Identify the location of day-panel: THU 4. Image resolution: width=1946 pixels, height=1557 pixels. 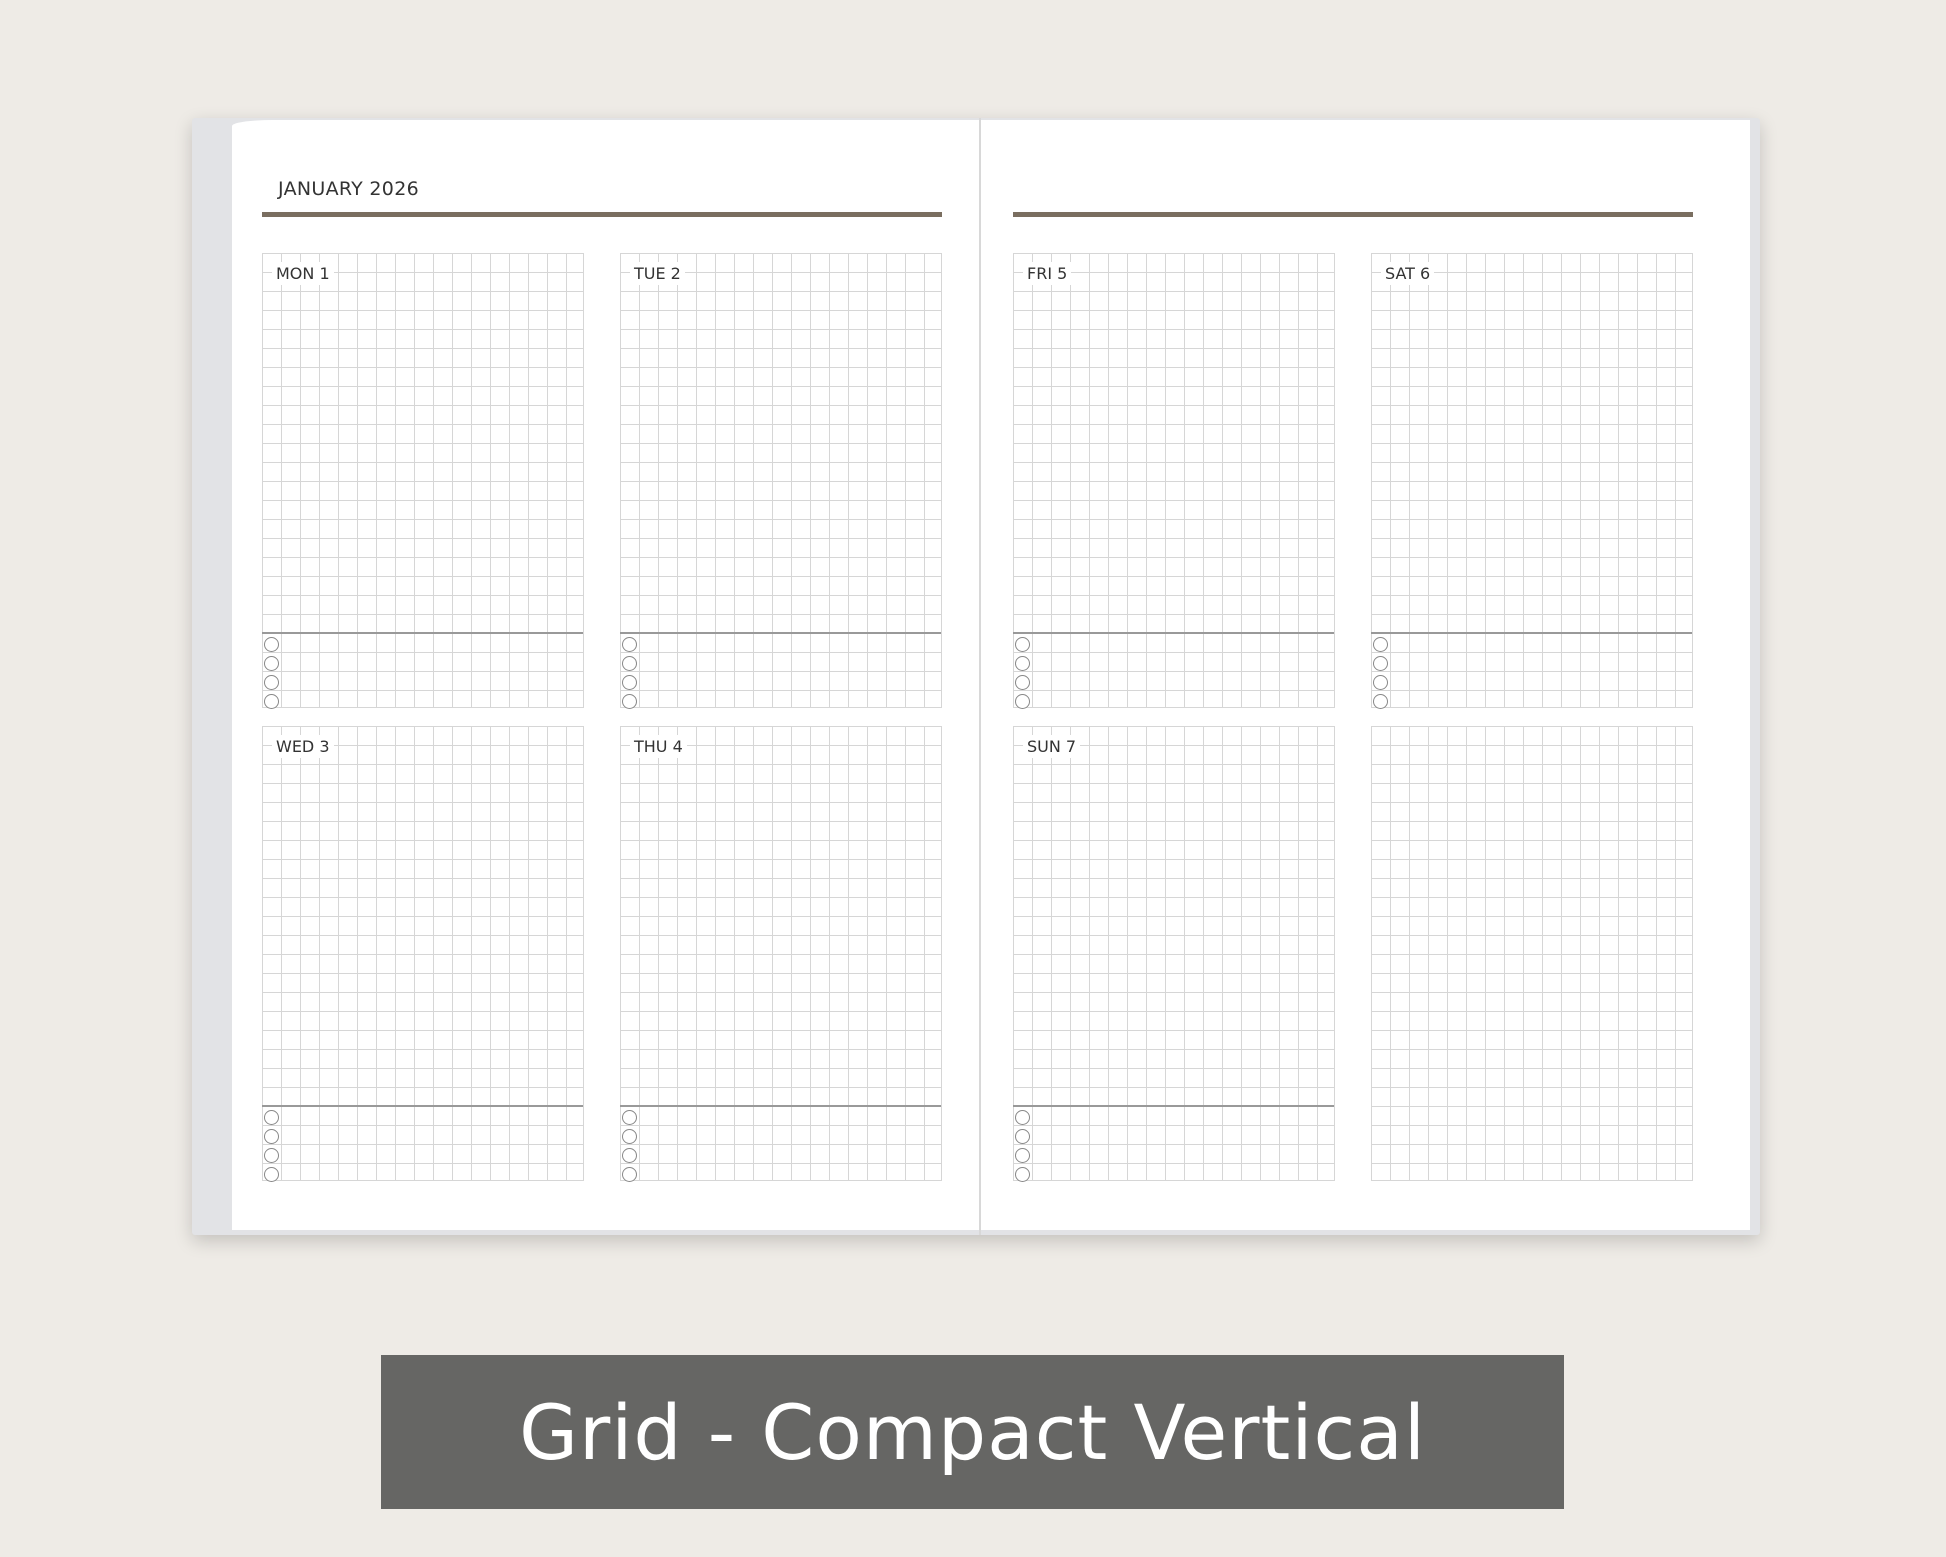
(781, 954).